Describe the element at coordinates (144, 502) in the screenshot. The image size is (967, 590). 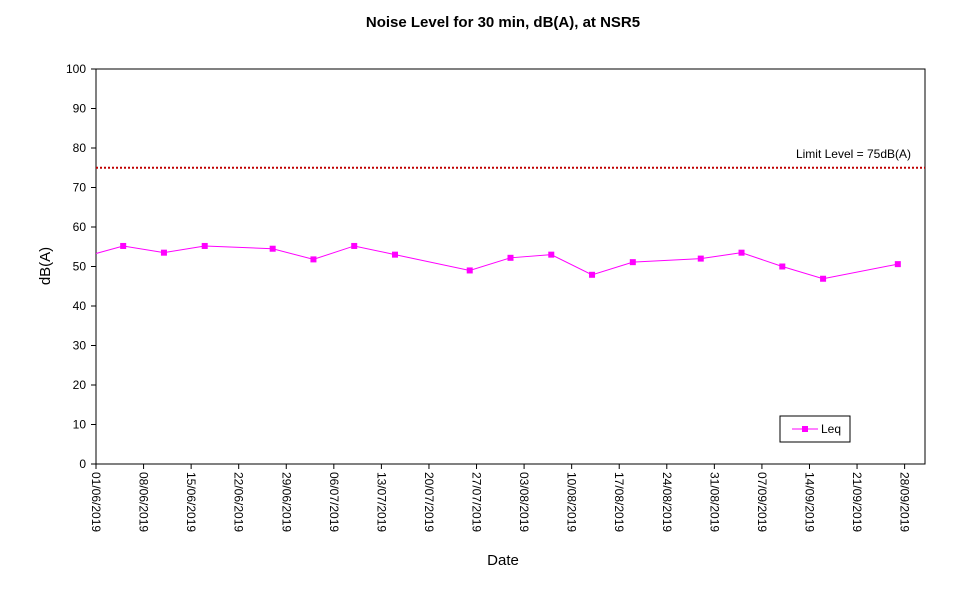
I see `x-tick-label: 08/06/2019` at that location.